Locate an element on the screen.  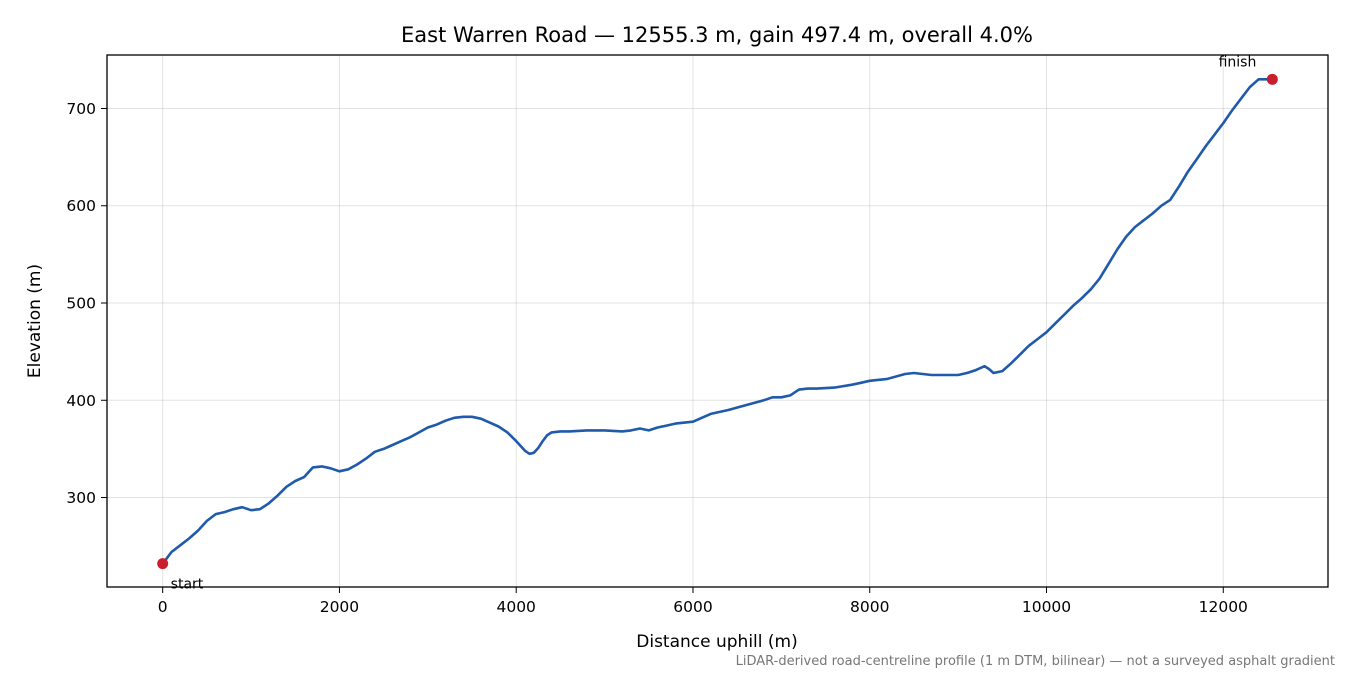
y-tick-label: 500 is located at coordinates (81, 304).